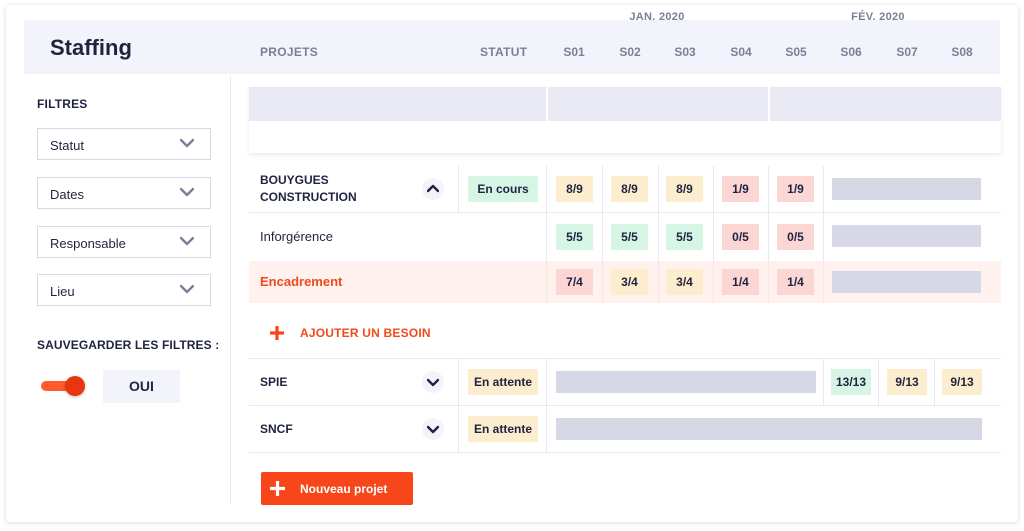 Image resolution: width=1024 pixels, height=531 pixels. Describe the element at coordinates (88, 243) in the screenshot. I see `filter-label: Responsable` at that location.